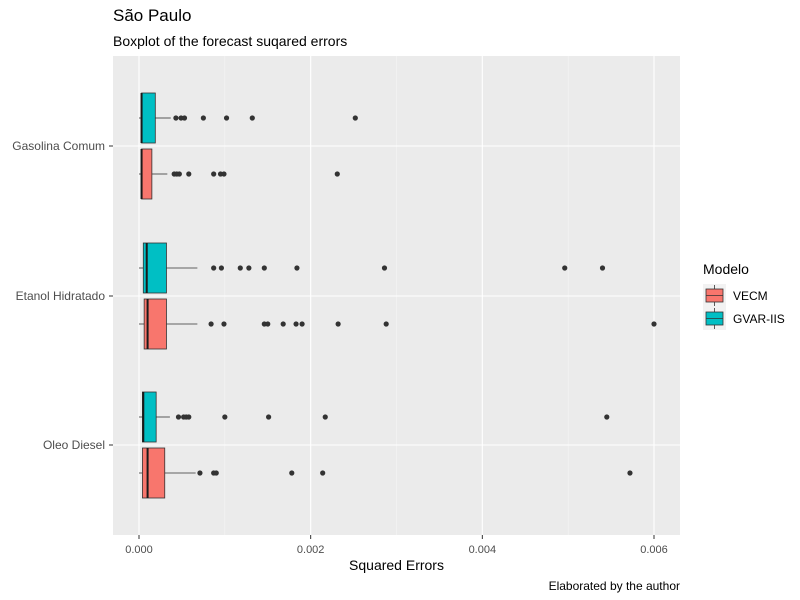  Describe the element at coordinates (759, 319) in the screenshot. I see `legend-label-gvar-iis: GVAR-IIS` at that location.